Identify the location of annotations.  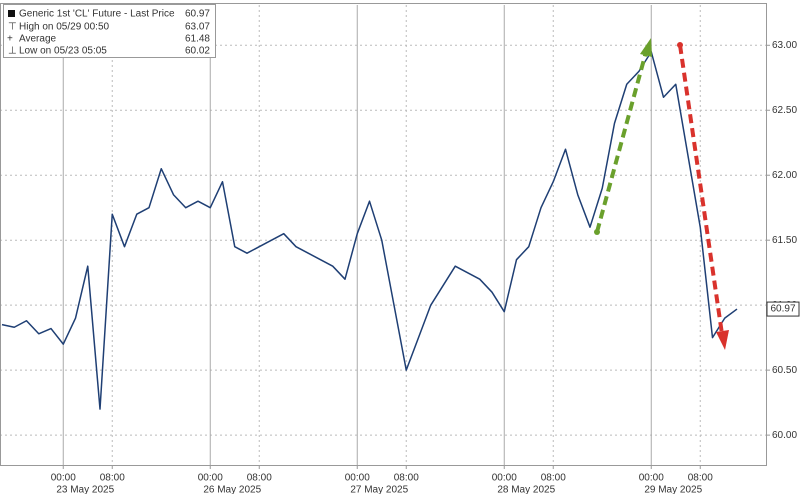
(661, 194).